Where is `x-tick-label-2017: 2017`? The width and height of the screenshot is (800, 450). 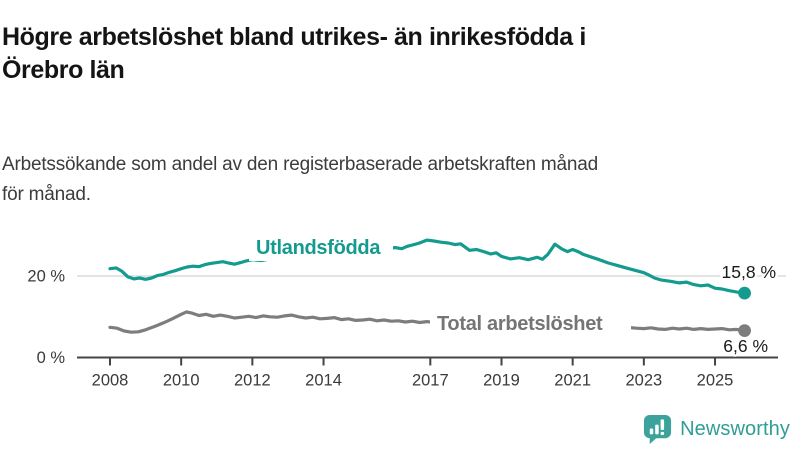
x-tick-label-2017: 2017 is located at coordinates (430, 381).